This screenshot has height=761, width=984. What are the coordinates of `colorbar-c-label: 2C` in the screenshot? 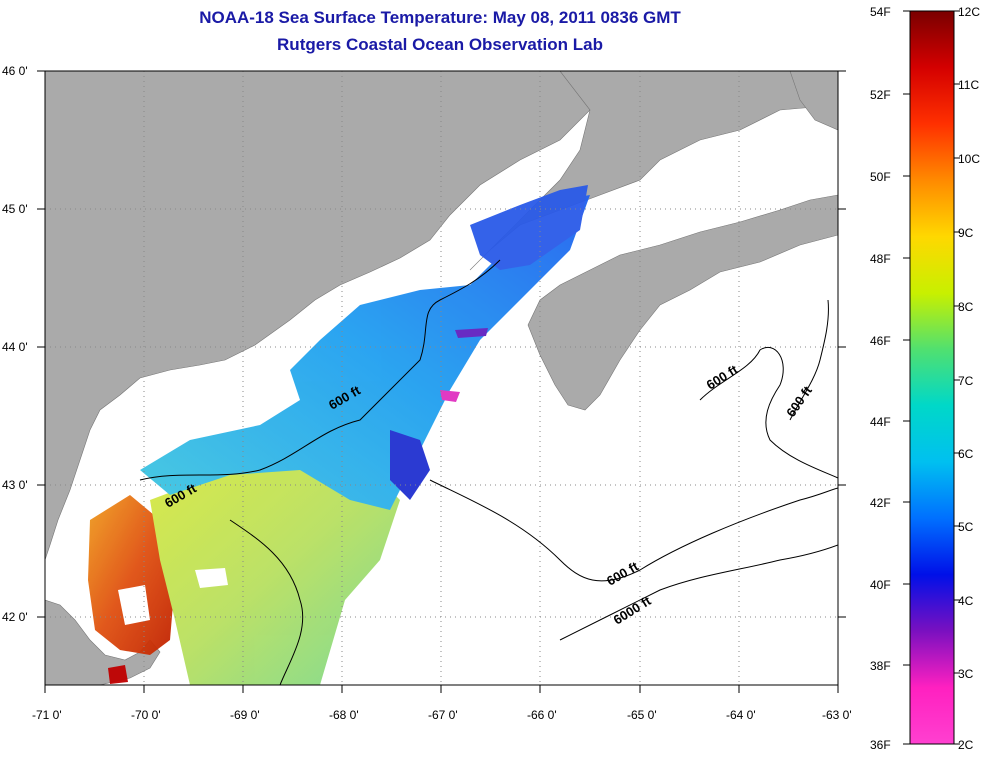 It's located at (966, 745).